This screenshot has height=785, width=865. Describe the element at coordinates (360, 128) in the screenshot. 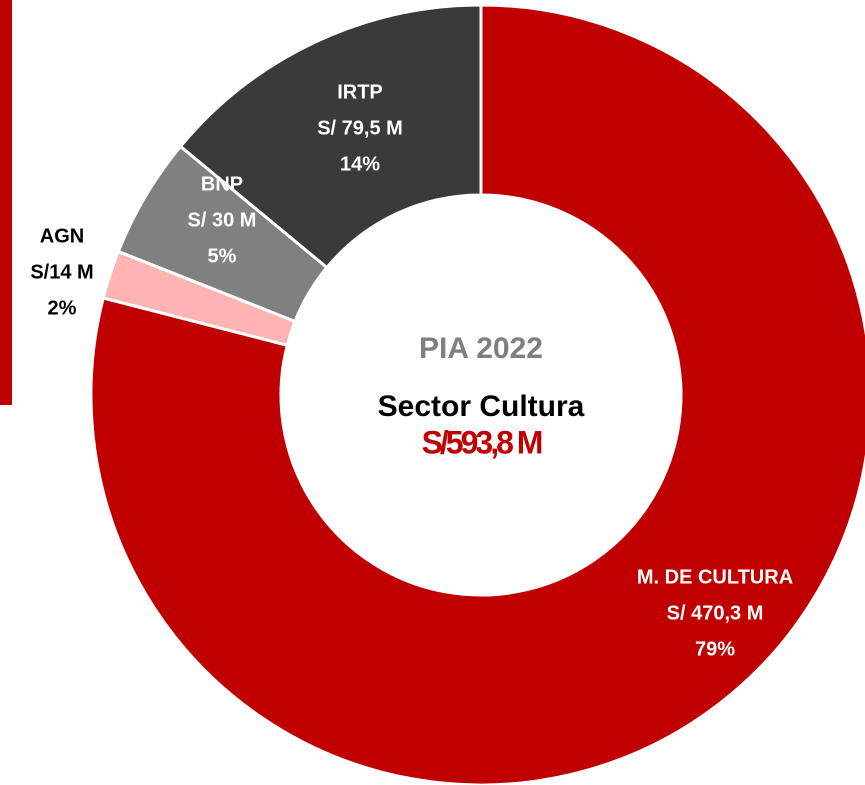

I see `slice-amount: S/ 79,5 M` at that location.